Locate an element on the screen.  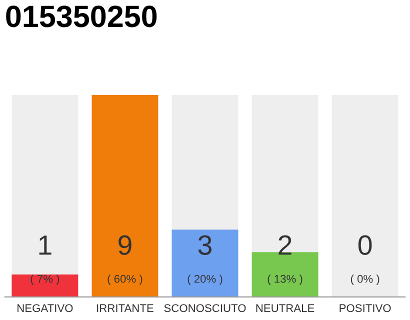
x-tick-label: NEGATIVO is located at coordinates (45, 308).